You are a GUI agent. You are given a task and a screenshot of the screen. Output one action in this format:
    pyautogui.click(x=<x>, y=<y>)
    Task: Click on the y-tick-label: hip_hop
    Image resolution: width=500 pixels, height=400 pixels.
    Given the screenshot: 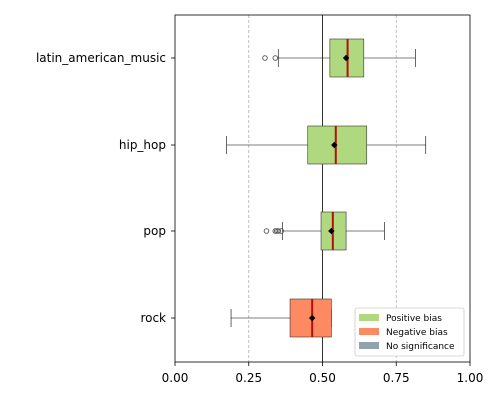 What is the action you would take?
    pyautogui.click(x=142, y=145)
    